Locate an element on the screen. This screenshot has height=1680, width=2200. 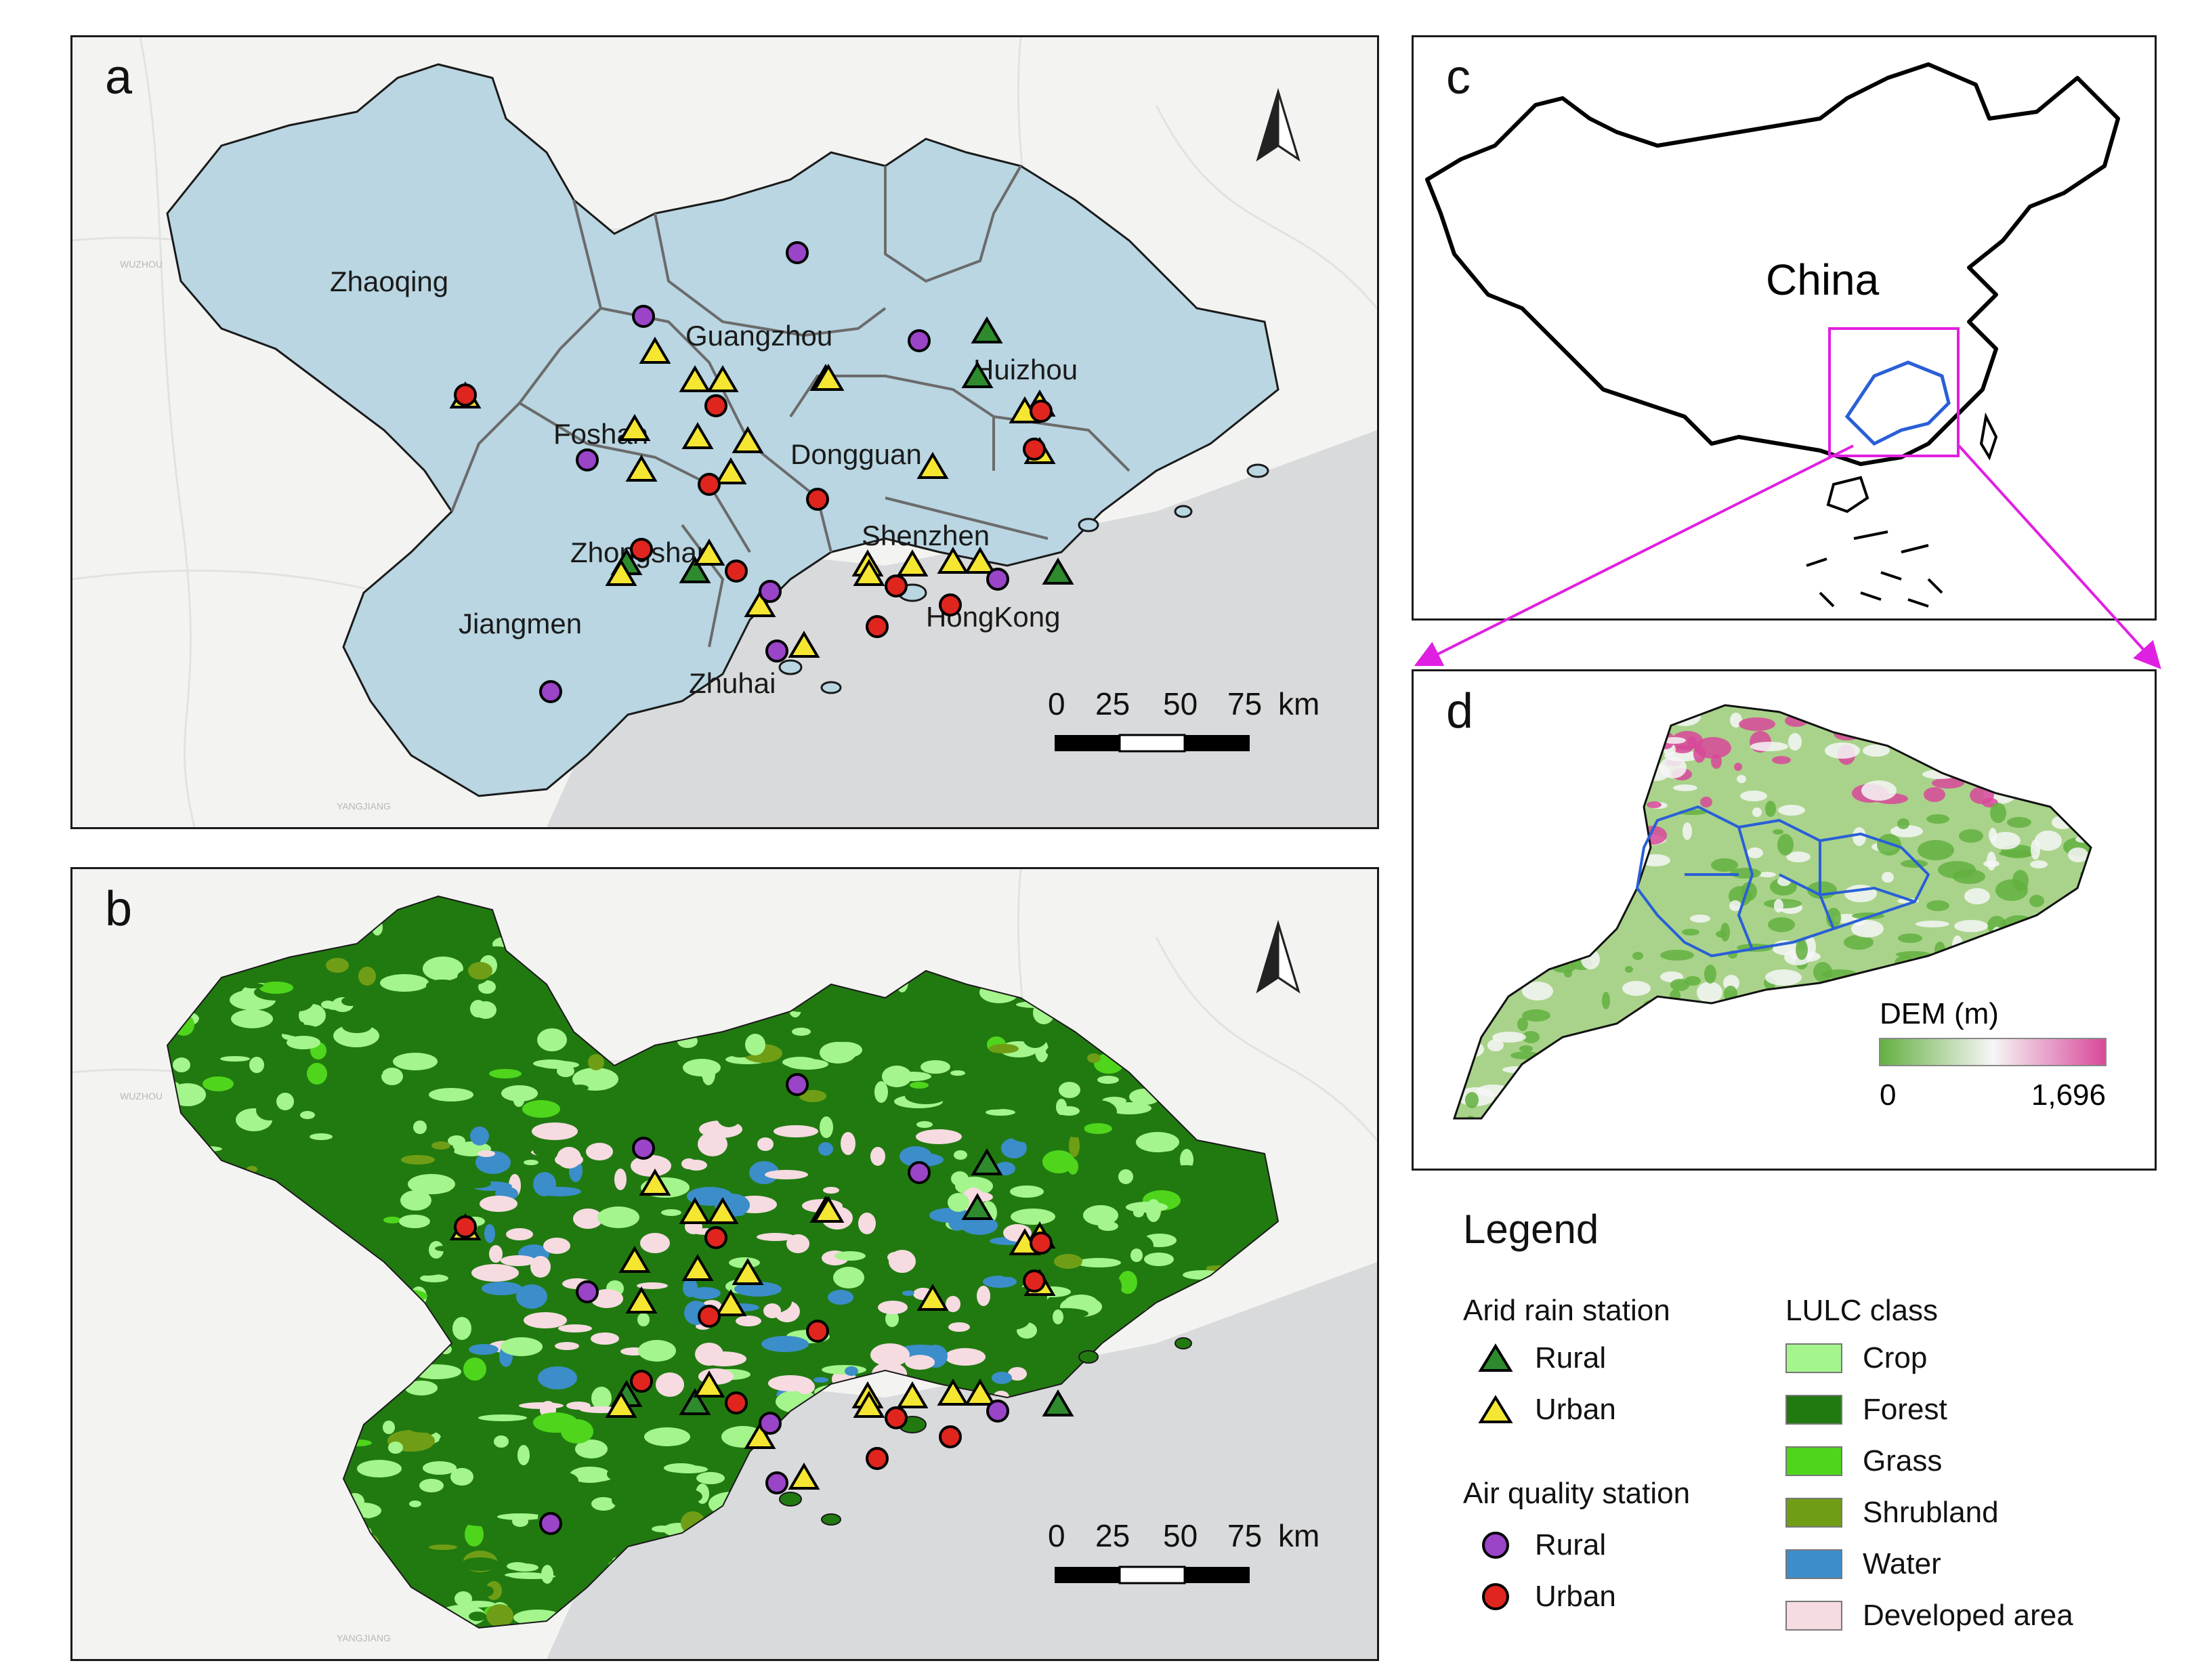
legend-title: Legend is located at coordinates (1531, 1229).